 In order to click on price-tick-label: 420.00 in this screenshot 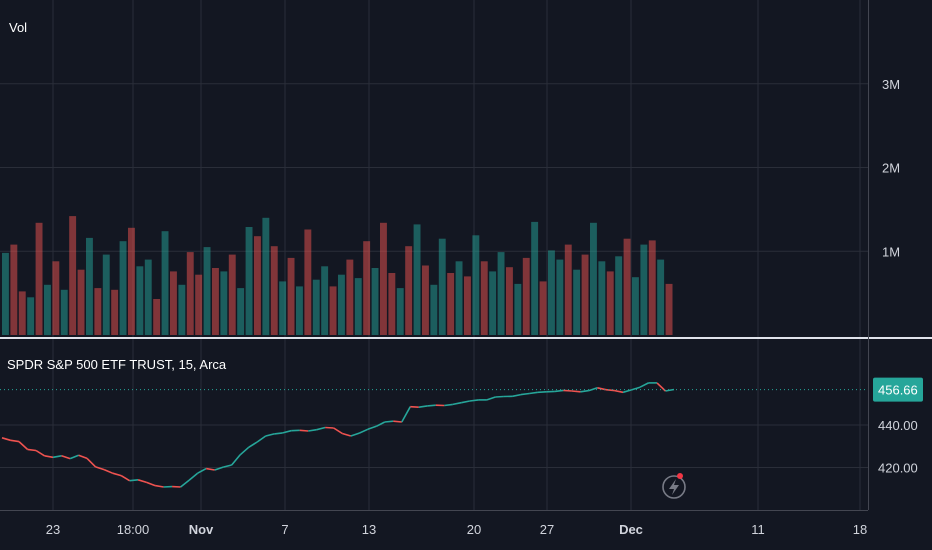, I will do `click(898, 468)`.